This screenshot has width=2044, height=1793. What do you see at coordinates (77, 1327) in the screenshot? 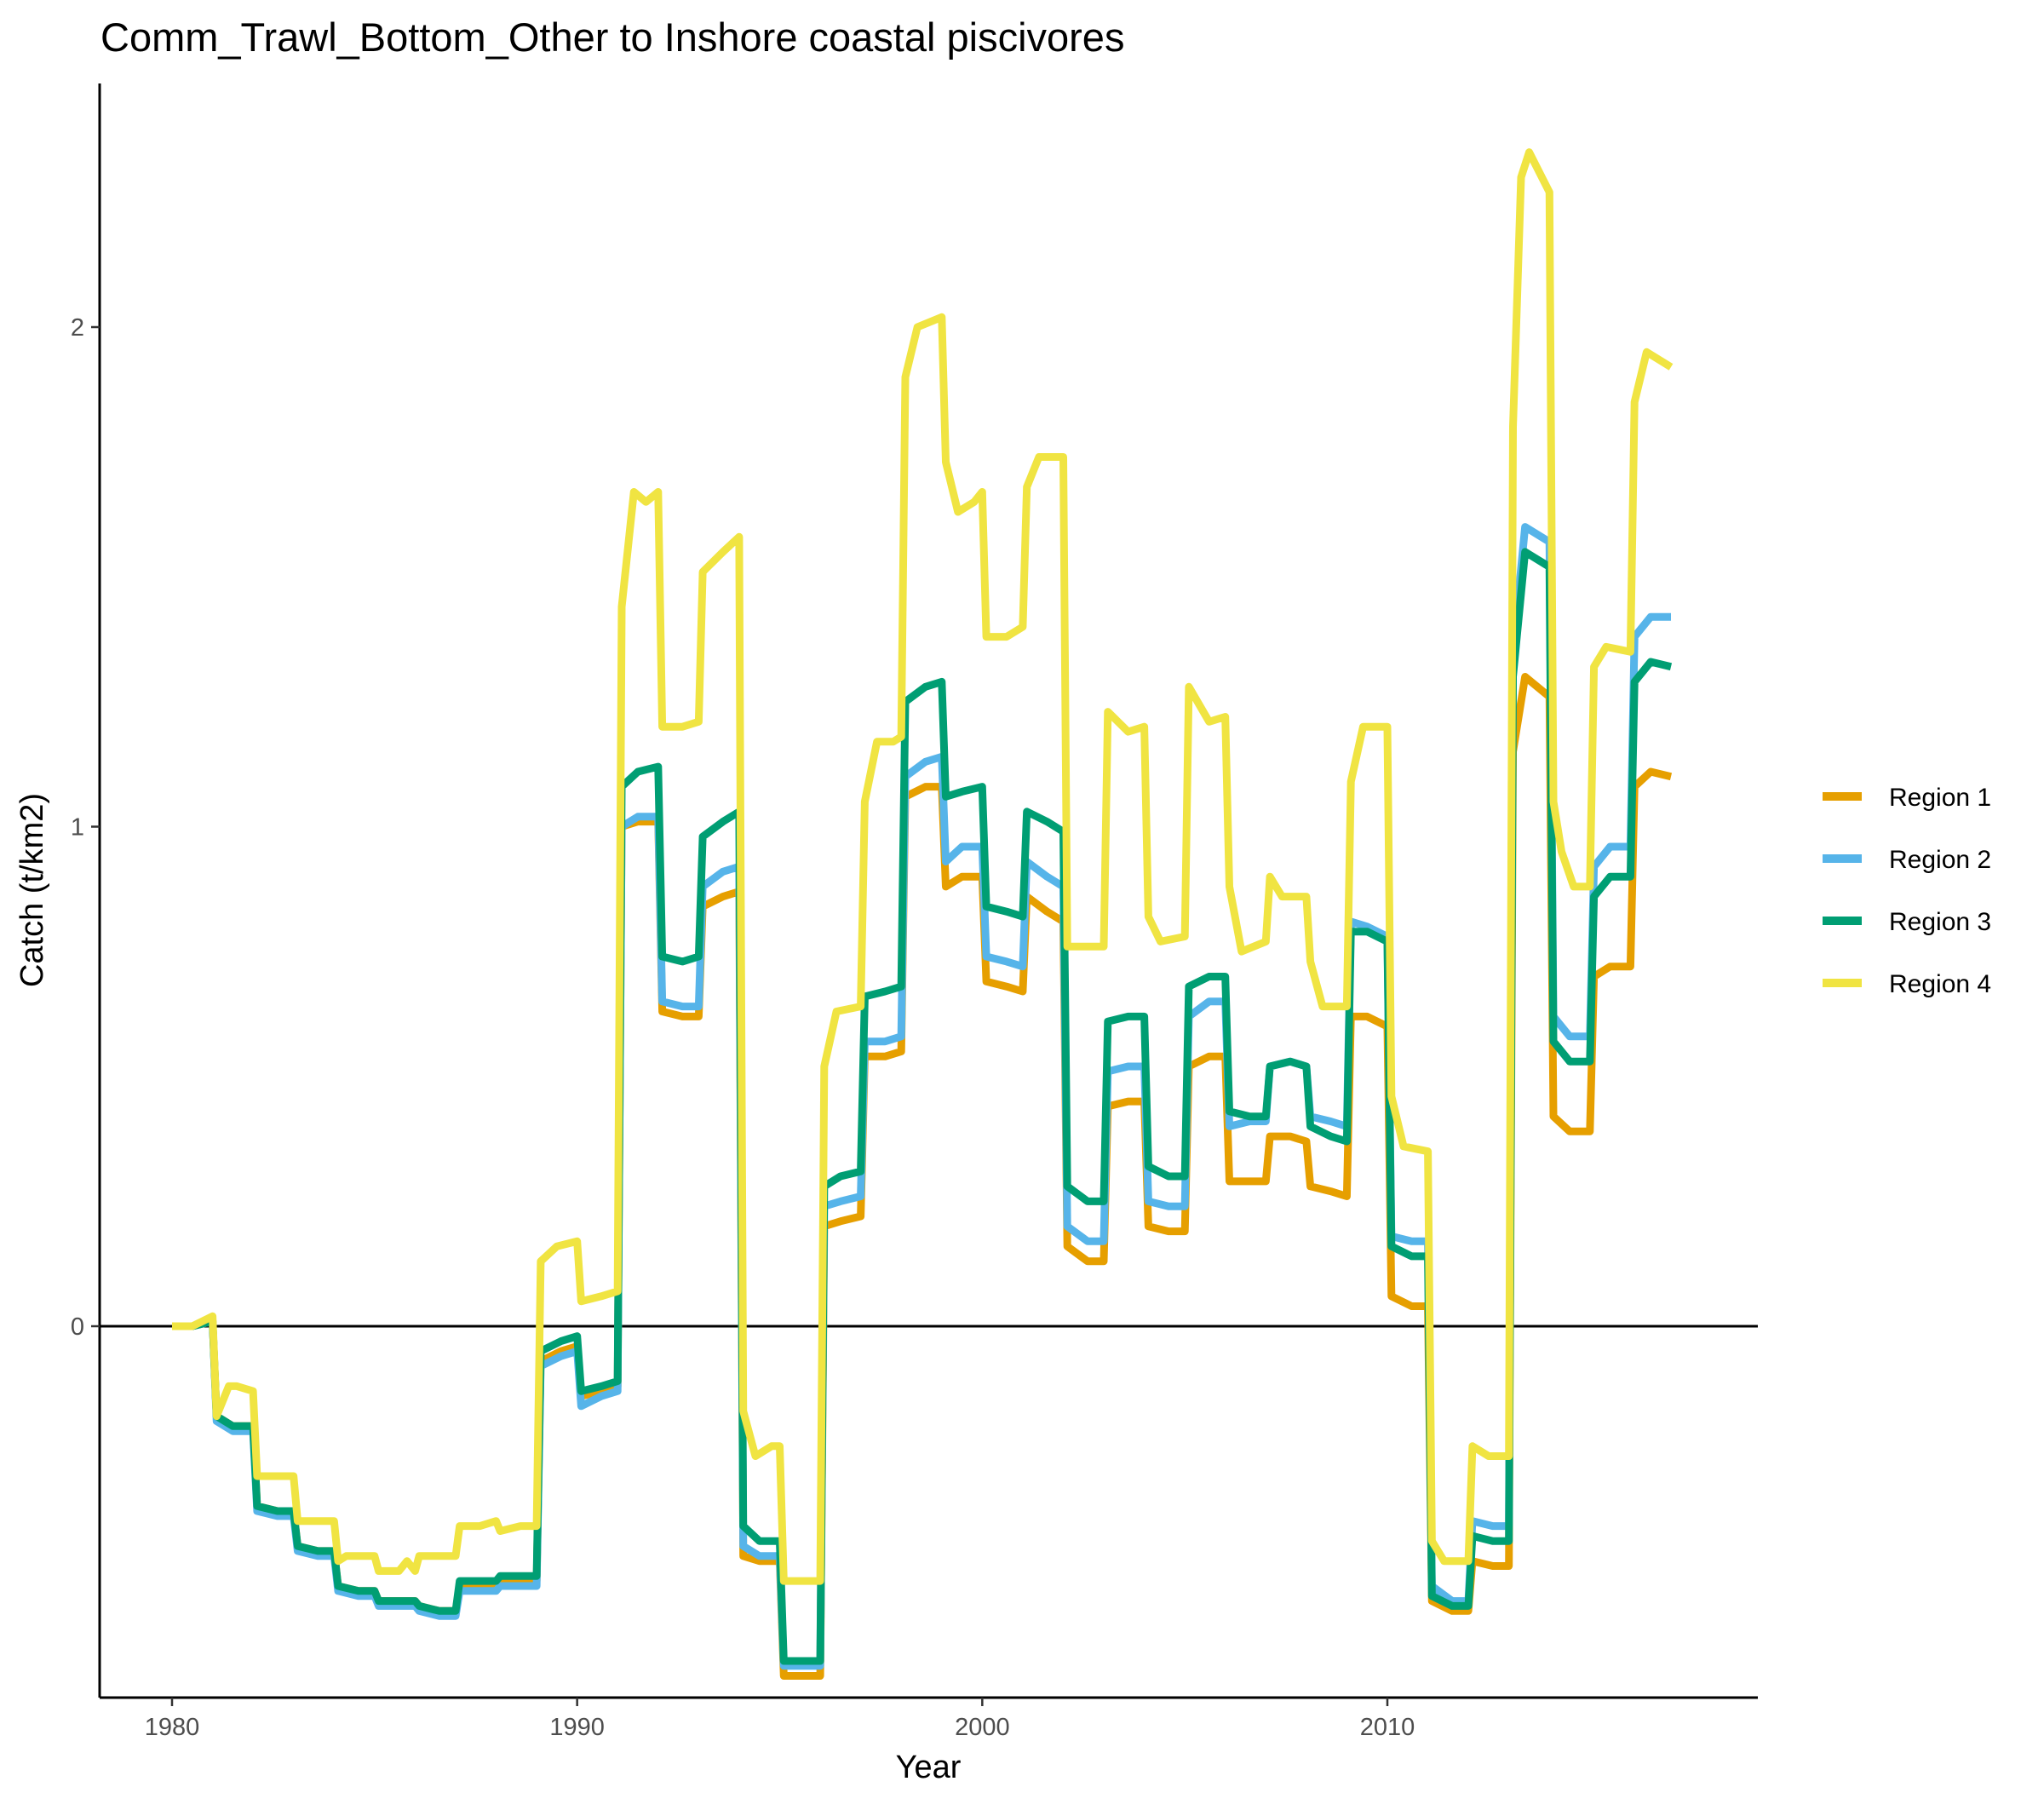
I see `y-tick-label: 0` at bounding box center [77, 1327].